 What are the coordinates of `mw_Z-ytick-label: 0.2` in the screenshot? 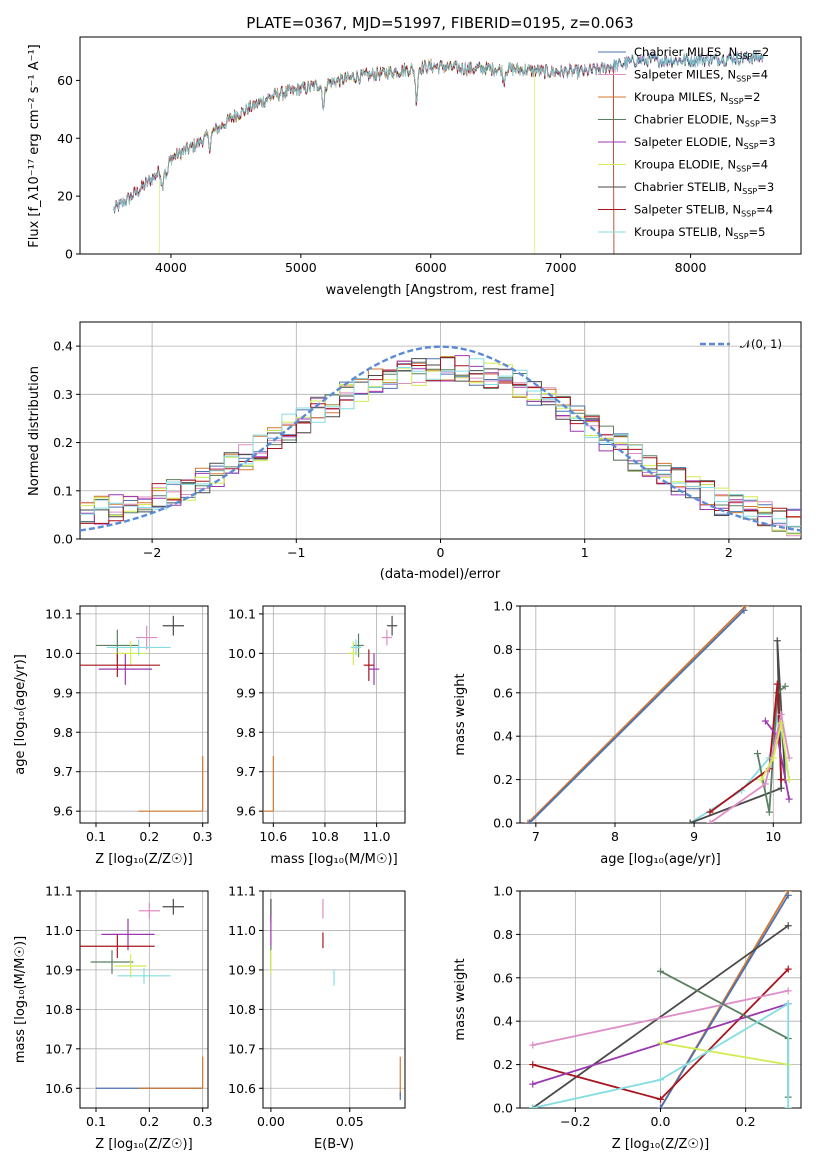 It's located at (503, 1064).